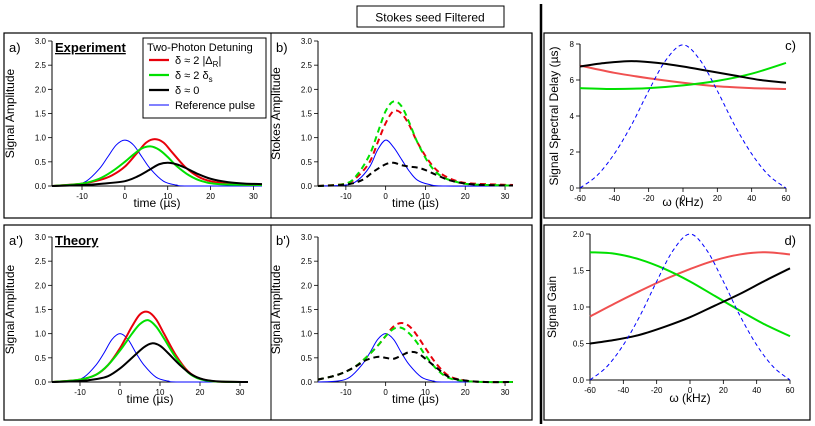  Describe the element at coordinates (590, 390) in the screenshot. I see `x-tick-label: -60` at that location.